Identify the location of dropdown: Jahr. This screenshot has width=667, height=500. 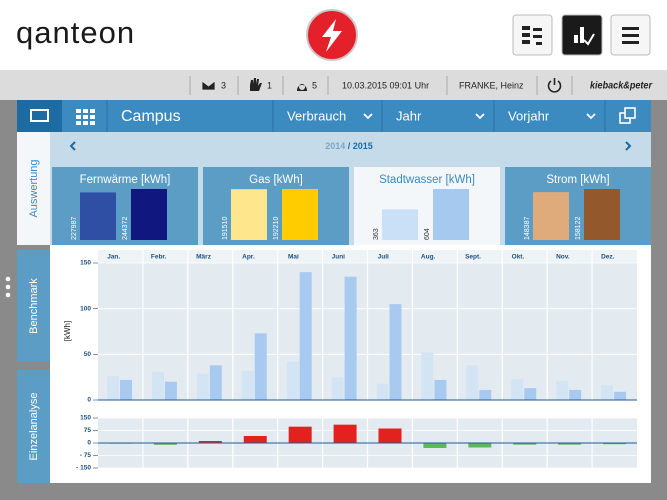
(440, 115).